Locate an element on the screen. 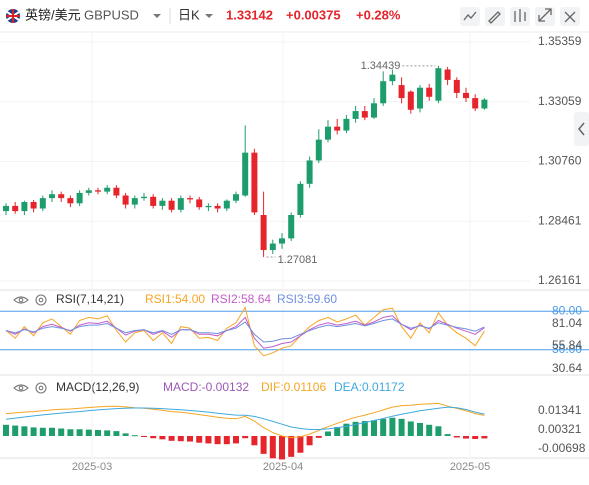 The height and width of the screenshot is (485, 589). level-label: 30.00 is located at coordinates (567, 349).